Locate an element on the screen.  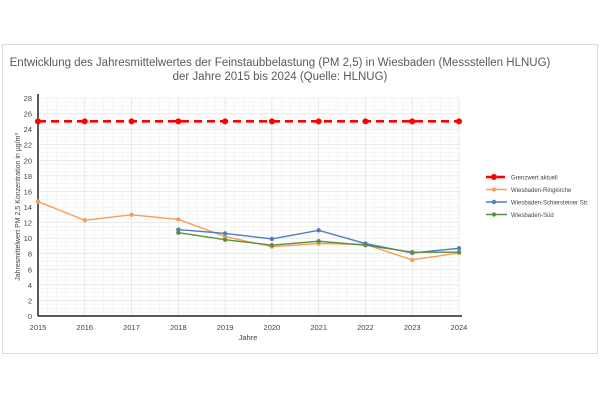
y-tick-label: 16 is located at coordinates (28, 191).